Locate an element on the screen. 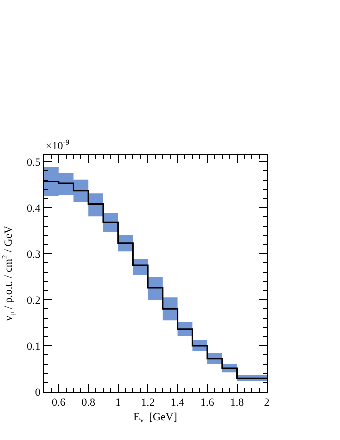 The width and height of the screenshot is (340, 440). x-tick-label: 1.2 is located at coordinates (148, 403).